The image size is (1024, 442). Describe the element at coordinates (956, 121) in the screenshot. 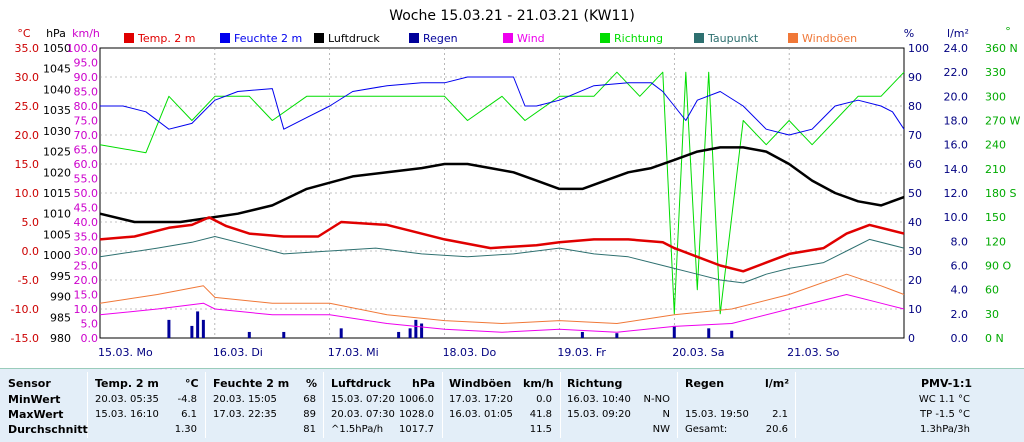

I see `tick-rain: 18.0` at that location.